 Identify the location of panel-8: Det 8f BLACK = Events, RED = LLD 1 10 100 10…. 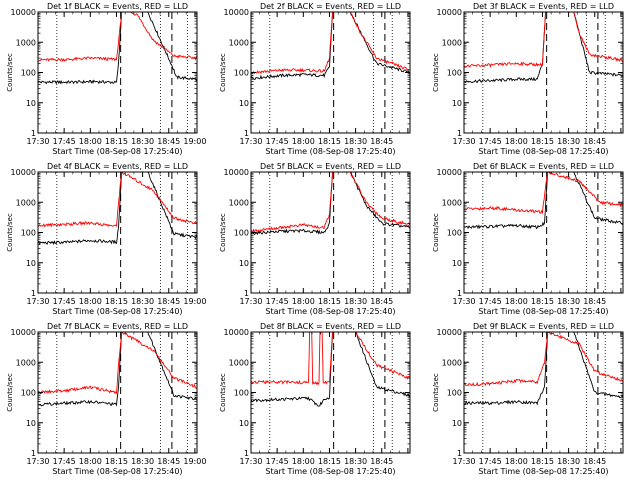
(315, 399).